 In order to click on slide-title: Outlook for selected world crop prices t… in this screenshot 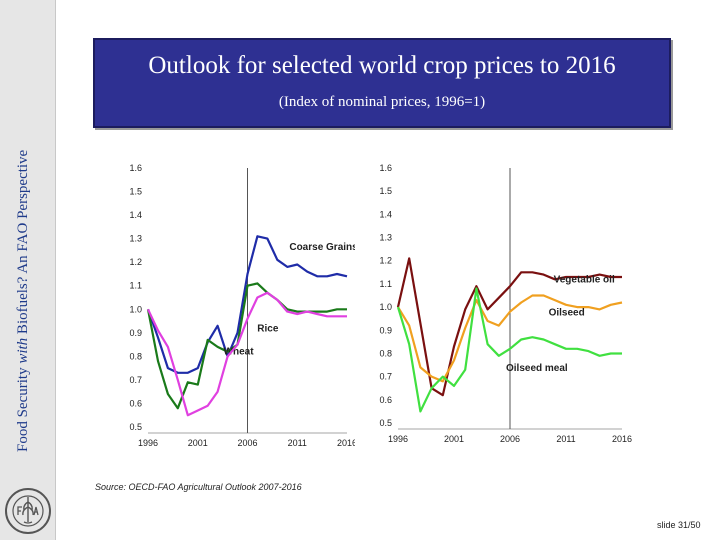, I will do `click(382, 65)`.